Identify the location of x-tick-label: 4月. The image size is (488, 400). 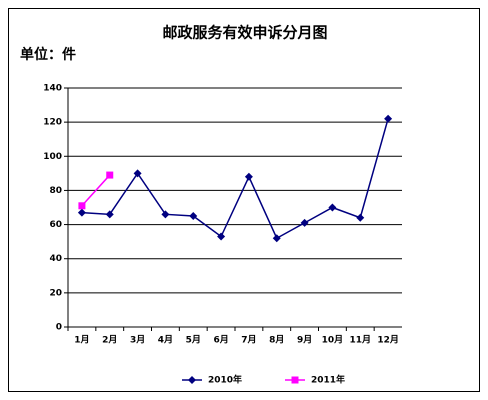
(165, 340).